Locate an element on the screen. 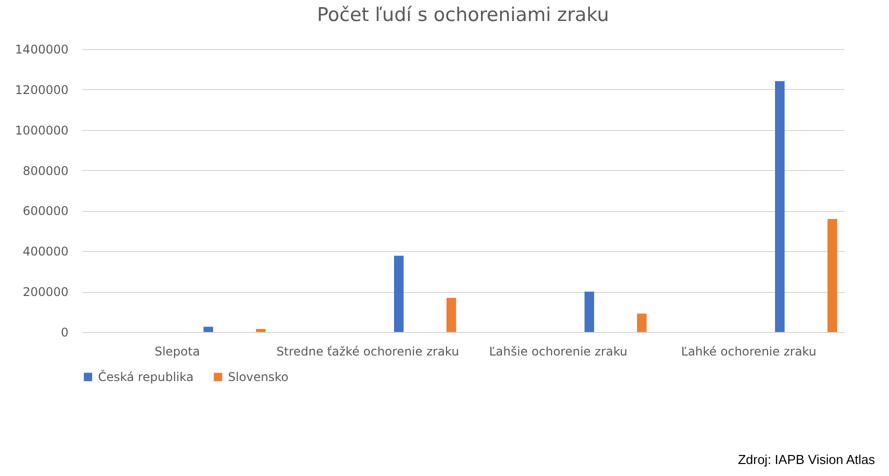  x-tick-label: Slepota is located at coordinates (177, 351).